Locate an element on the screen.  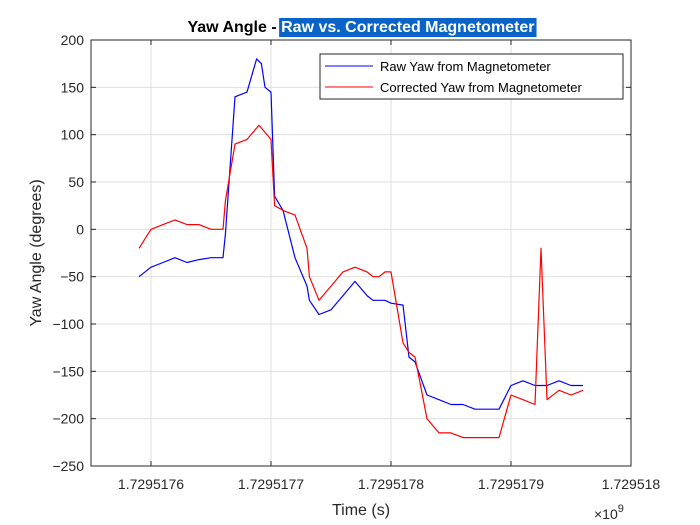
y-tick-label: −150 is located at coordinates (68, 371).